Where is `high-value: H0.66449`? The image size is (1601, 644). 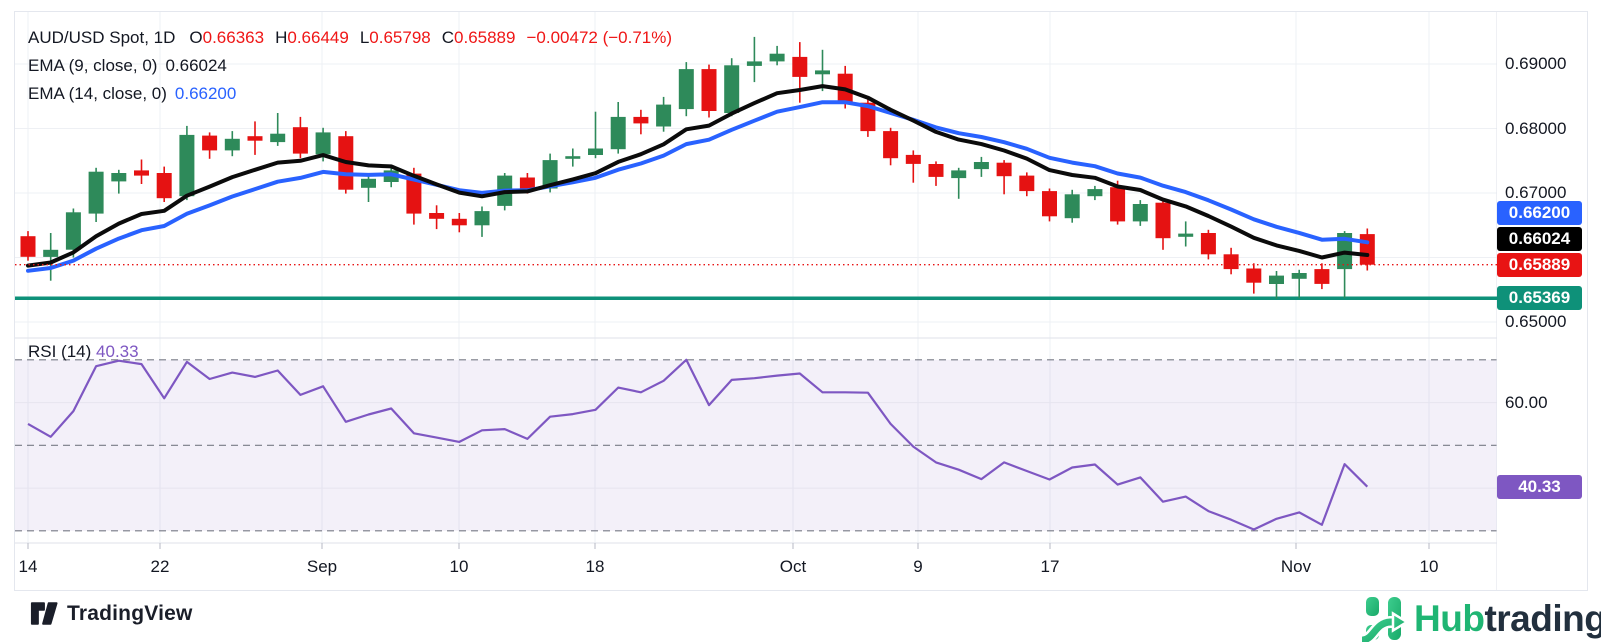
high-value: H0.66449 is located at coordinates (312, 37).